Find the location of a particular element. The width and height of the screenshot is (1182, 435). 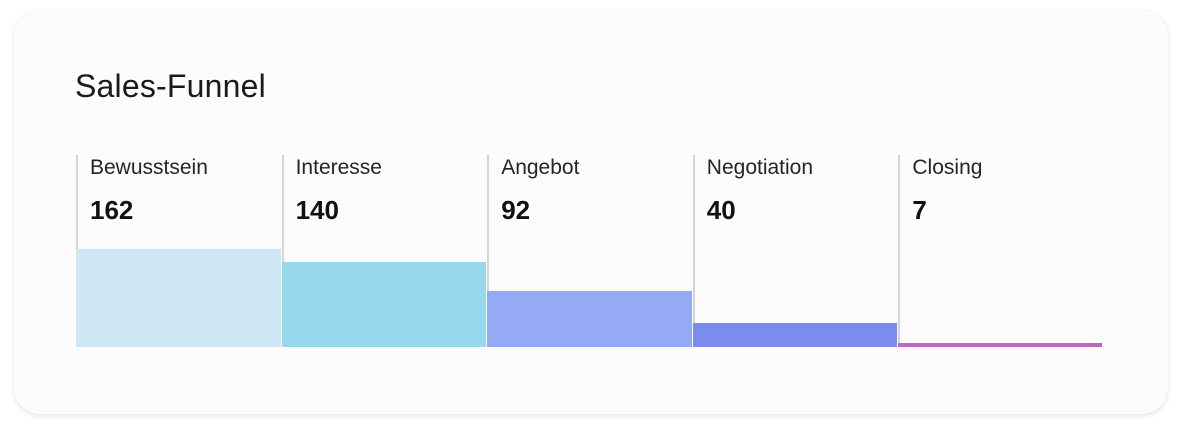

funnel-stage: Angebot 92 is located at coordinates (590, 251).